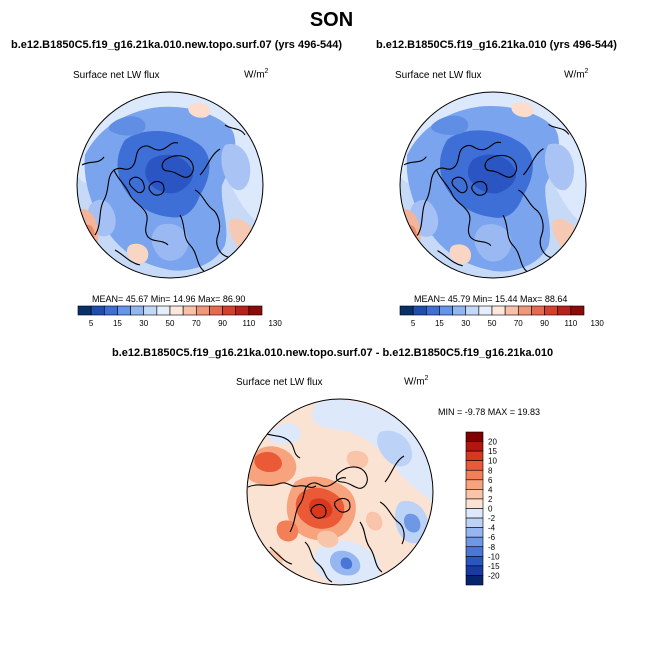  I want to click on panel-1-variable: Surface net LW flux, so click(116, 75).